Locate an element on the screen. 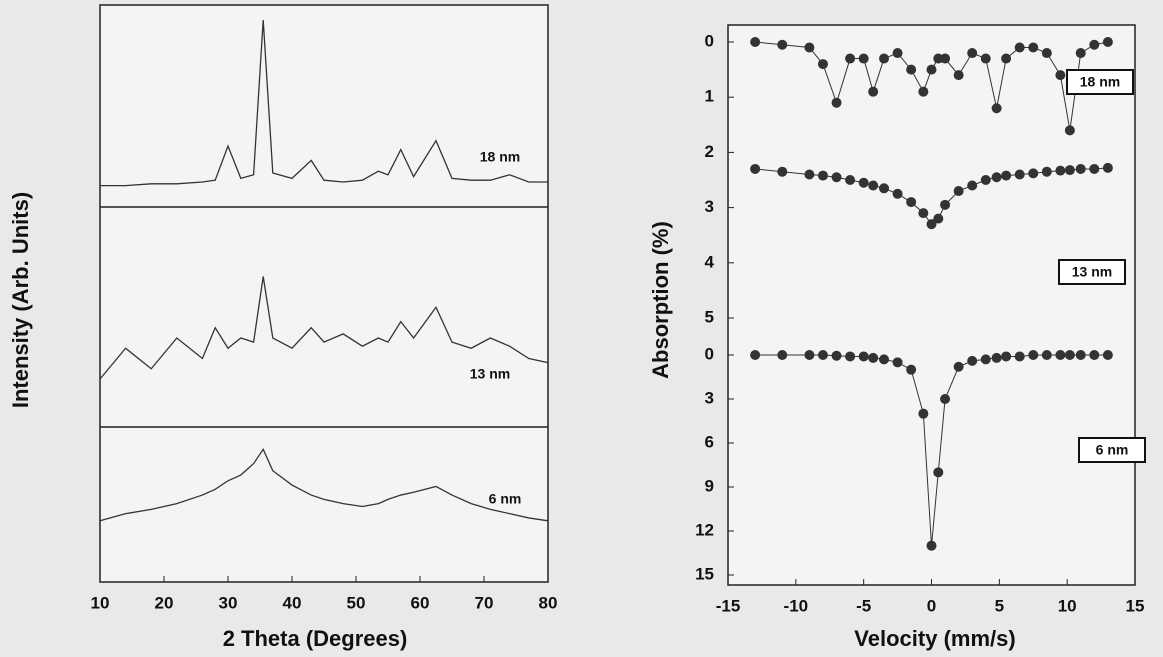 The height and width of the screenshot is (657, 1163). x-tick-label: -15 is located at coordinates (728, 605).